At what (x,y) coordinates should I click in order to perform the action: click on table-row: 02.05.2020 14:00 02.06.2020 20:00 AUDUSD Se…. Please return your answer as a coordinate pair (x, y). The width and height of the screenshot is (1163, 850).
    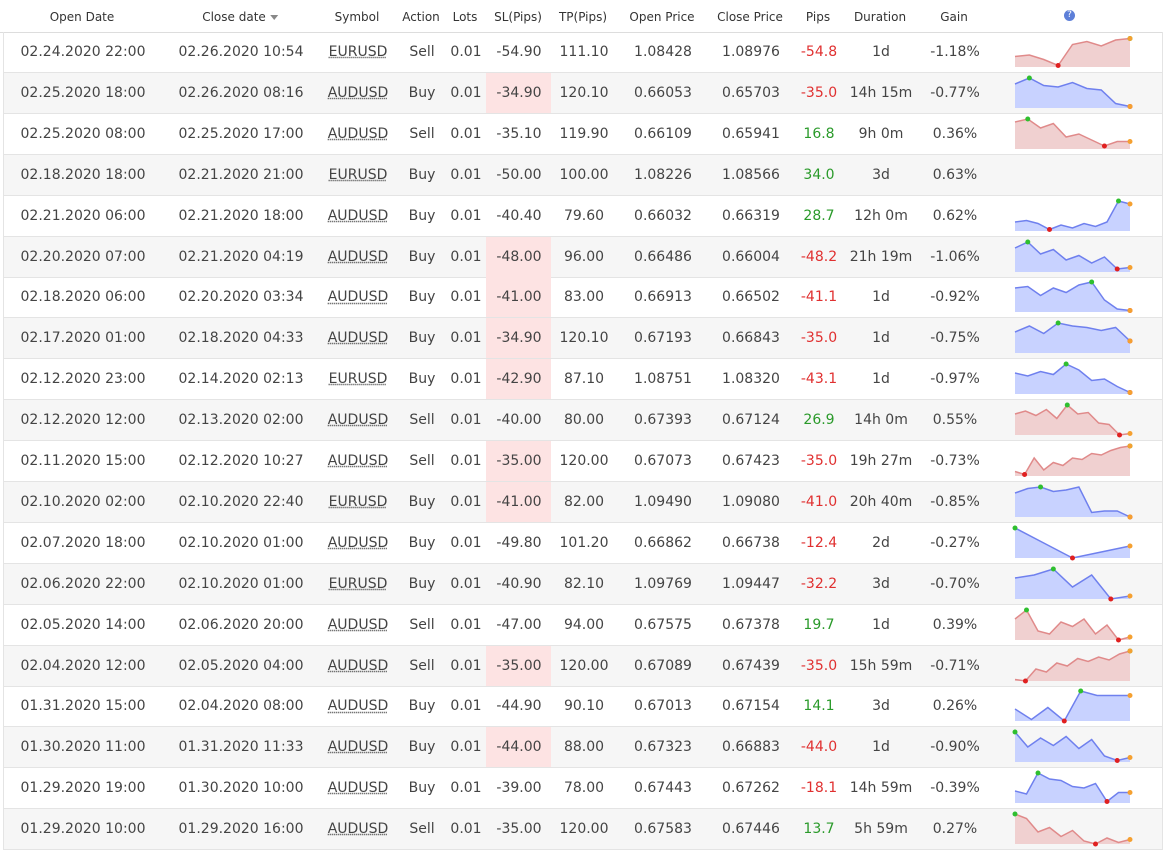
    Looking at the image, I should click on (583, 625).